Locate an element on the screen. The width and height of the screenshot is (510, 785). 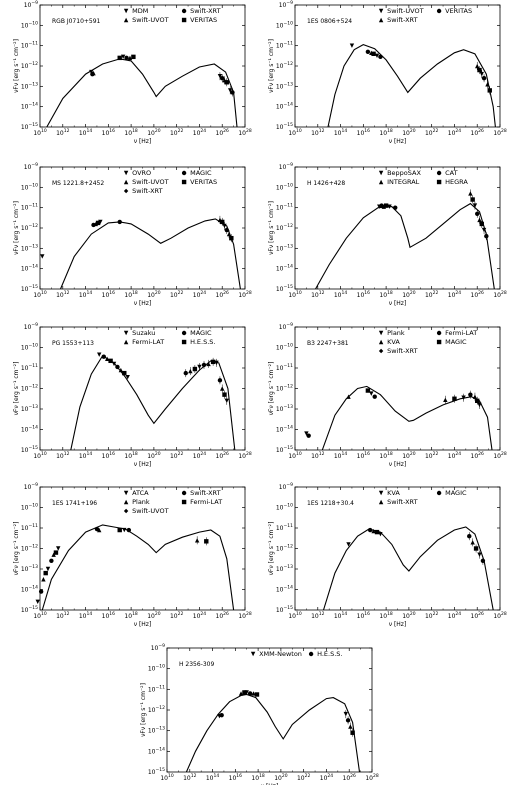
source-name: H 1426+428 is located at coordinates (326, 183).